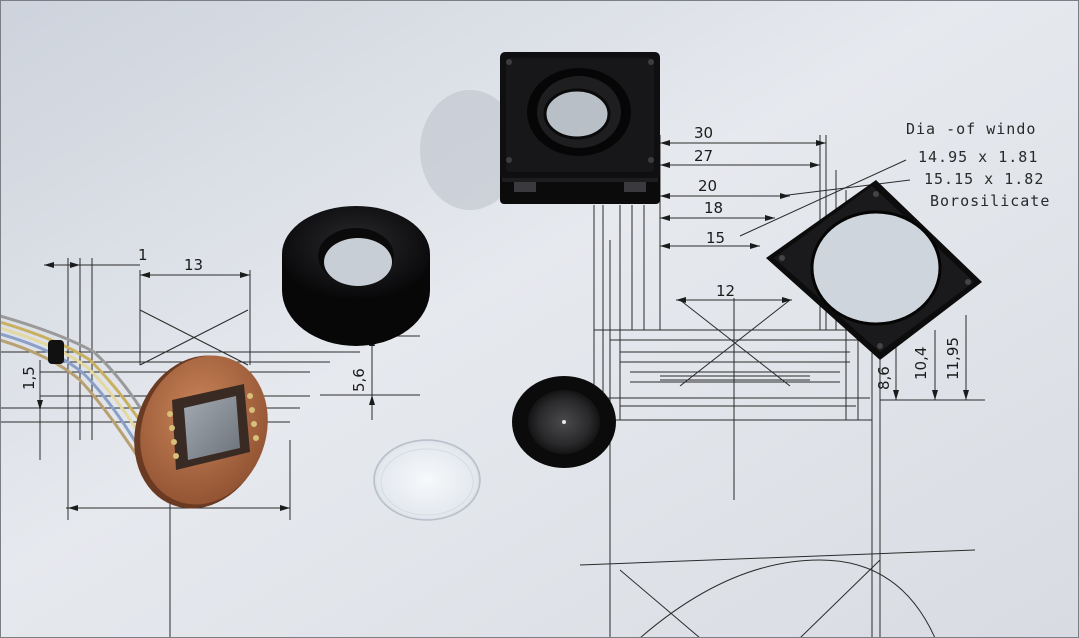 This screenshot has height=638, width=1079. I want to click on sensor-pcb-disc, so click(201, 432).